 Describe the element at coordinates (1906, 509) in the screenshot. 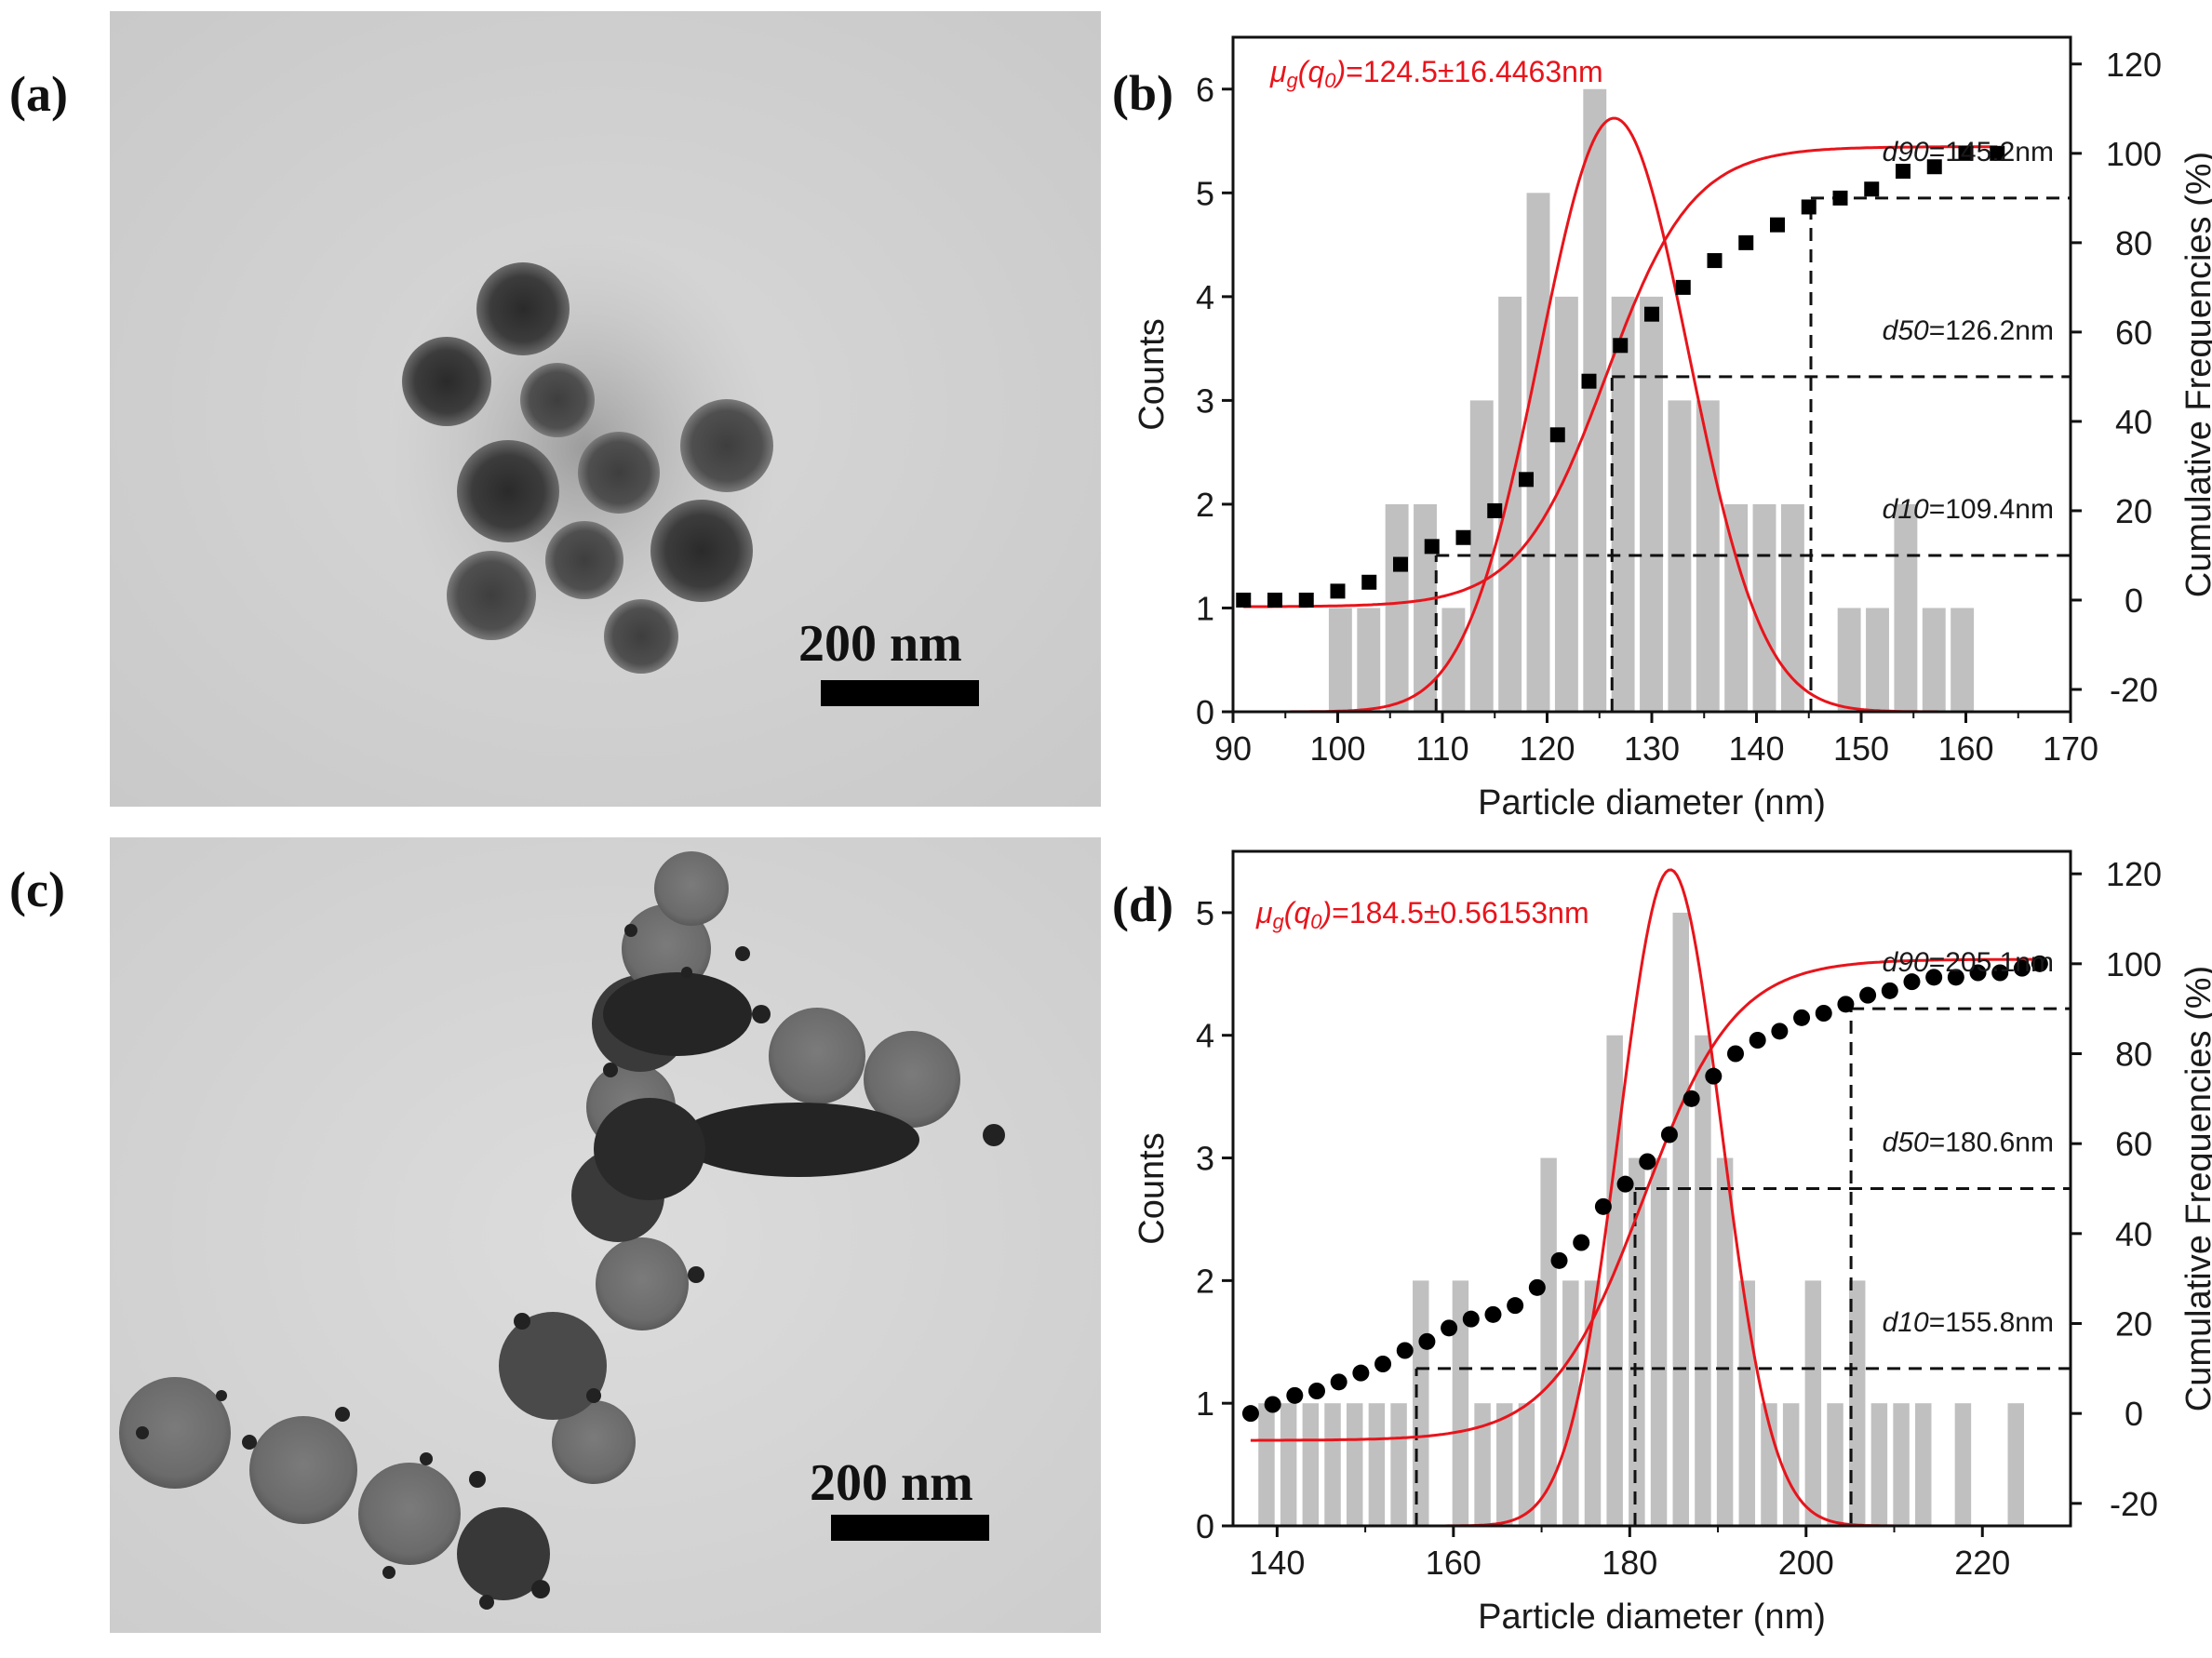

I see `percentile-name: d10` at that location.